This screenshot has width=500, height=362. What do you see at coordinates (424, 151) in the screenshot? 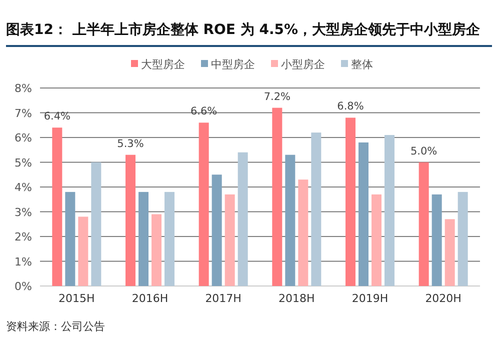
I see `data-label: 5.0%` at bounding box center [424, 151].